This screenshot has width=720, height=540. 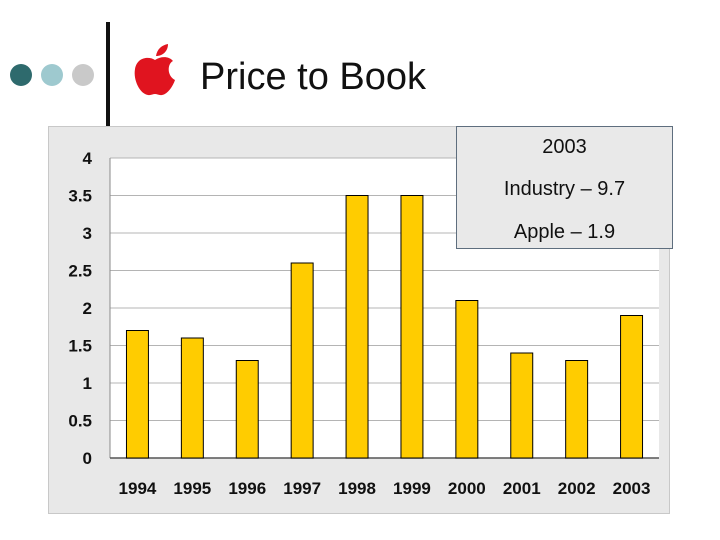 I want to click on callout-box: 2003 Industry – 9.7 Apple – 1.9, so click(x=564, y=187).